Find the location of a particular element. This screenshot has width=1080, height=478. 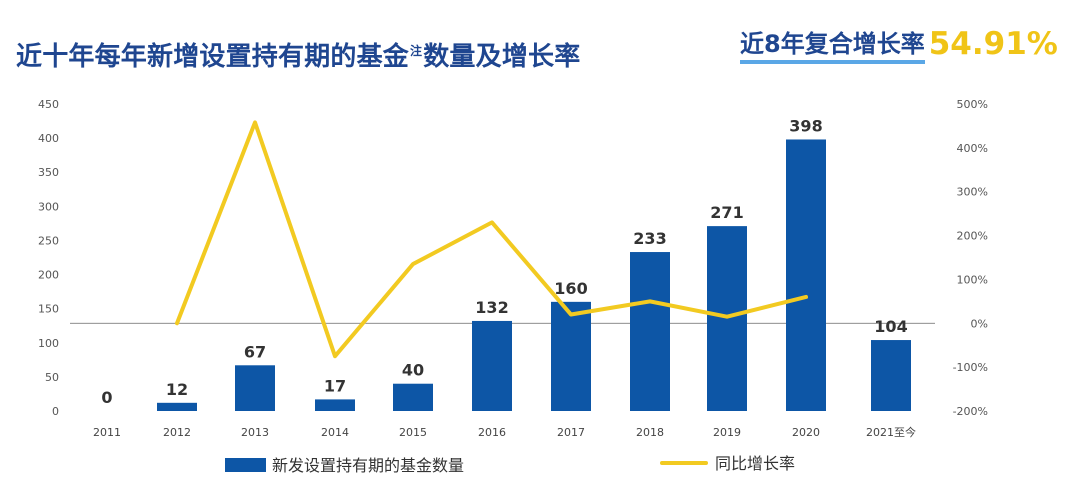

bar-data-label: 104 is located at coordinates (890, 326).